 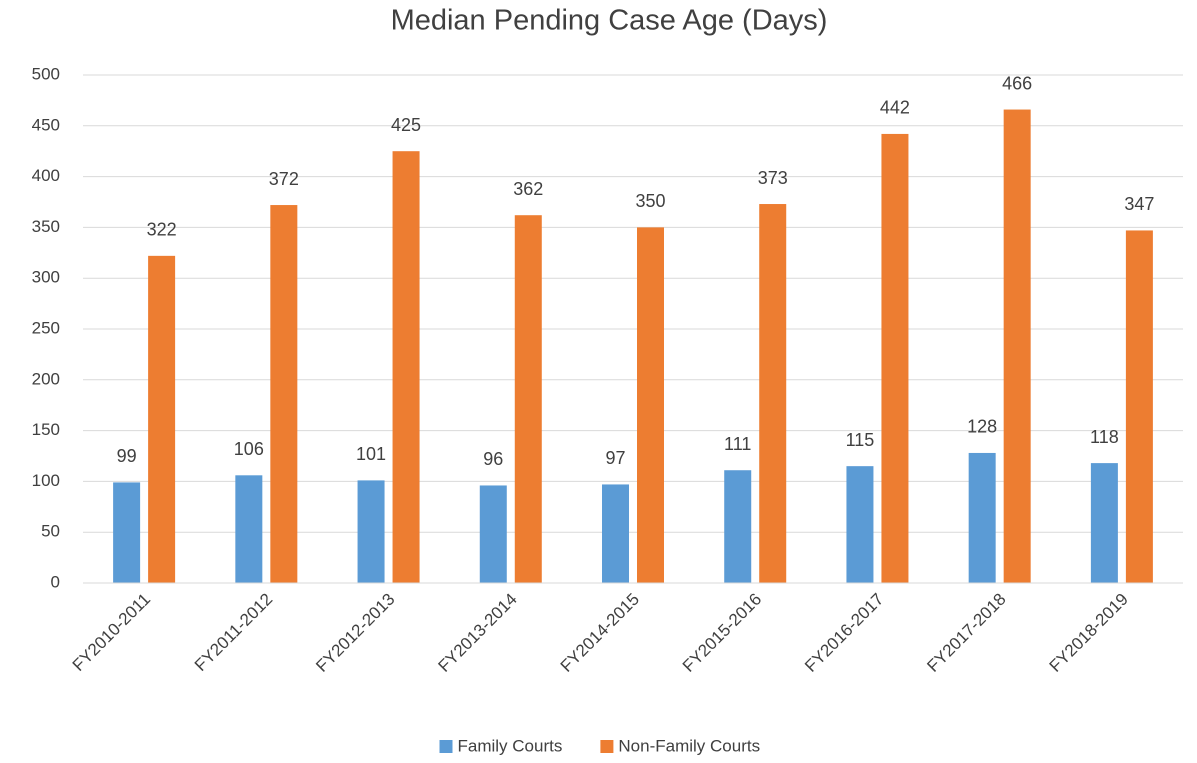 What do you see at coordinates (50, 531) in the screenshot?
I see `y-tick-label: 50` at bounding box center [50, 531].